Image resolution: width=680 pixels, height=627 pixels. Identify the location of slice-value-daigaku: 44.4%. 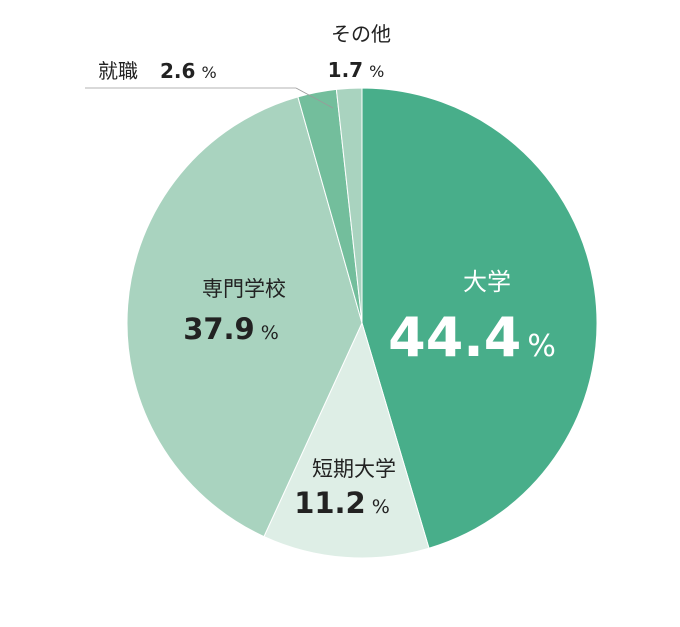
(472, 337).